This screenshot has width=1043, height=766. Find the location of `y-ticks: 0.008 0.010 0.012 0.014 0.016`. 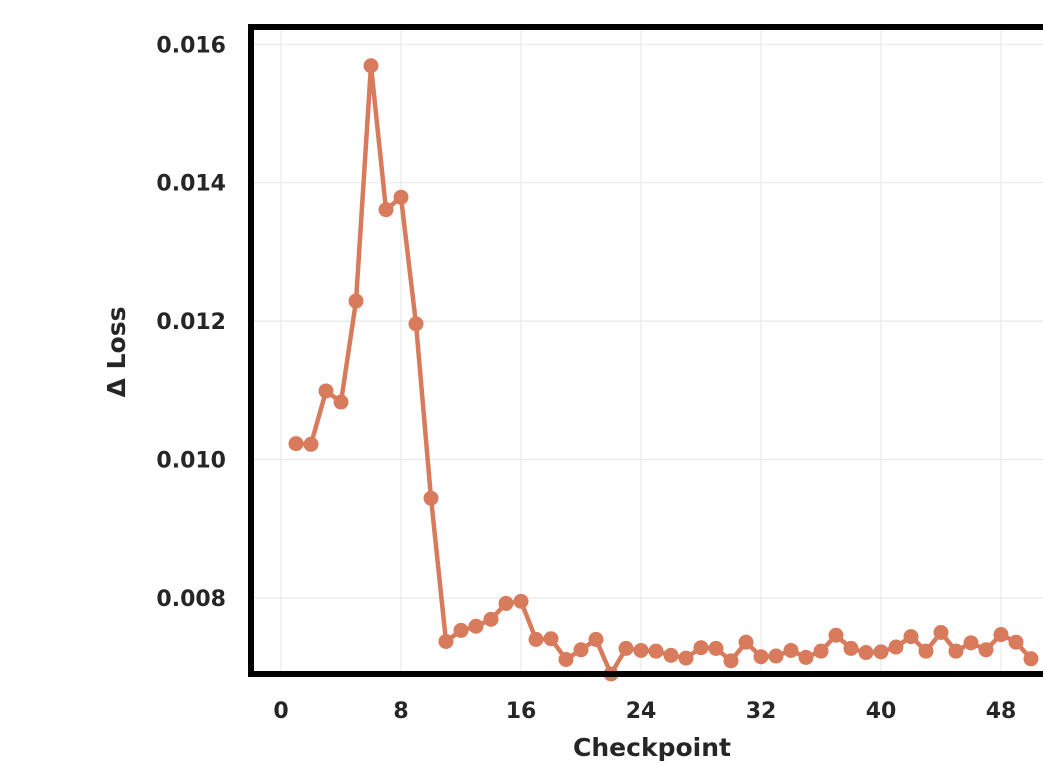

y-ticks: 0.008 0.010 0.012 0.014 0.016 is located at coordinates (191, 322).